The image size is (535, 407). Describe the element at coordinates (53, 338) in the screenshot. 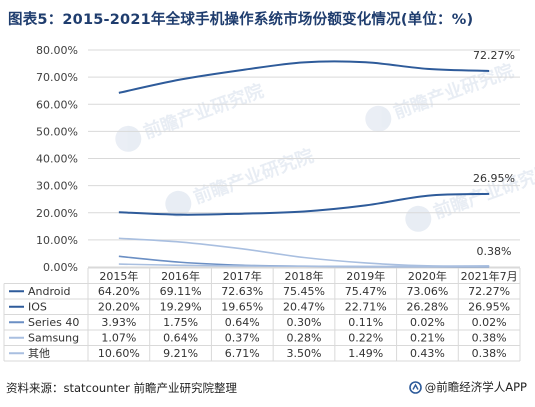

I see `legend-label: Samsung` at that location.